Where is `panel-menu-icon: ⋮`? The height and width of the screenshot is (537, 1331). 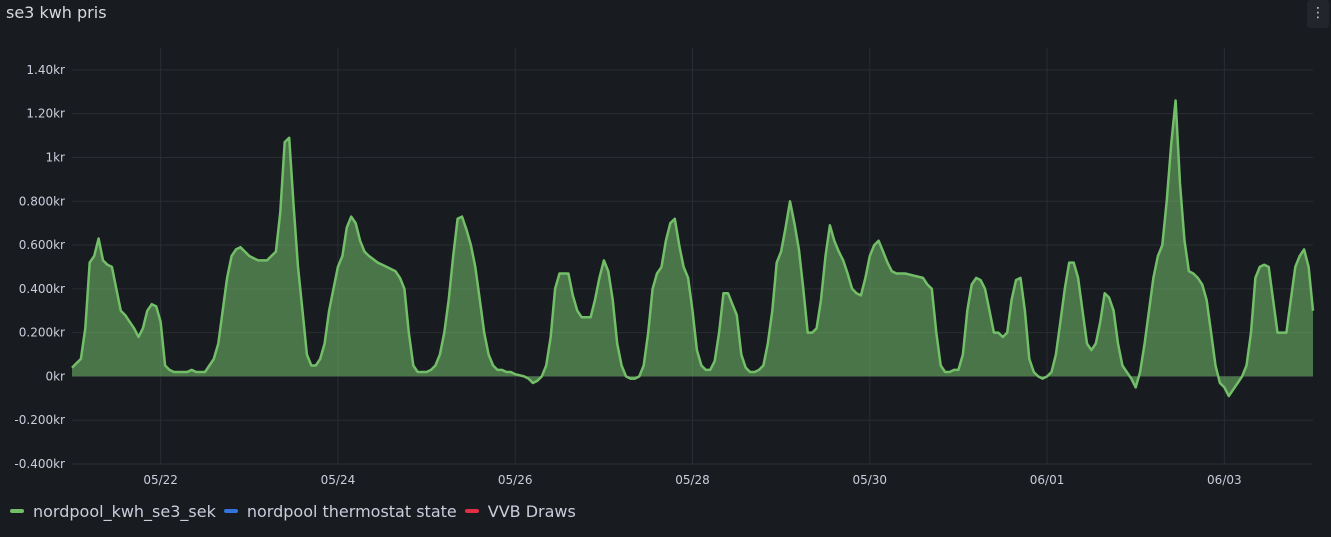 panel-menu-icon: ⋮ is located at coordinates (1318, 14).